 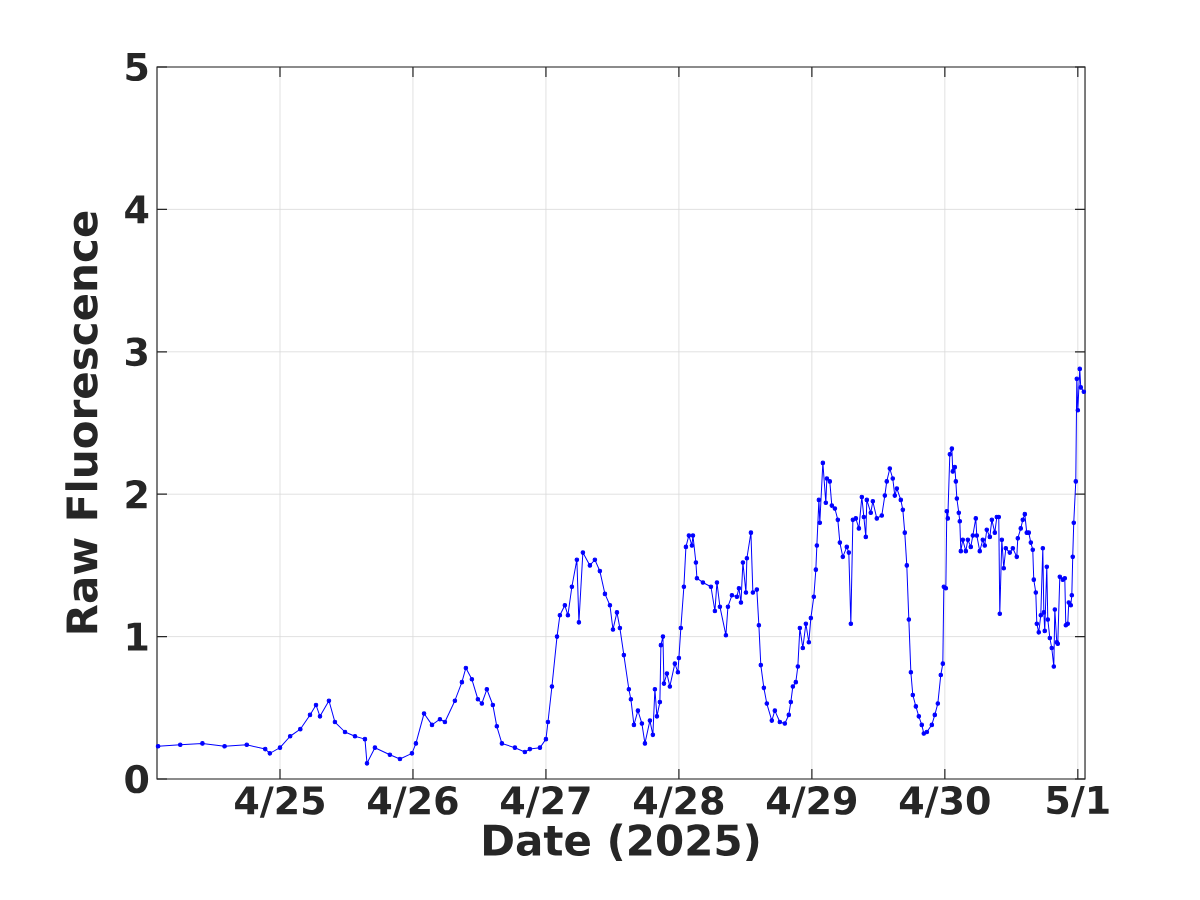 What do you see at coordinates (944, 802) in the screenshot?
I see `x-tick-label: 4/30` at bounding box center [944, 802].